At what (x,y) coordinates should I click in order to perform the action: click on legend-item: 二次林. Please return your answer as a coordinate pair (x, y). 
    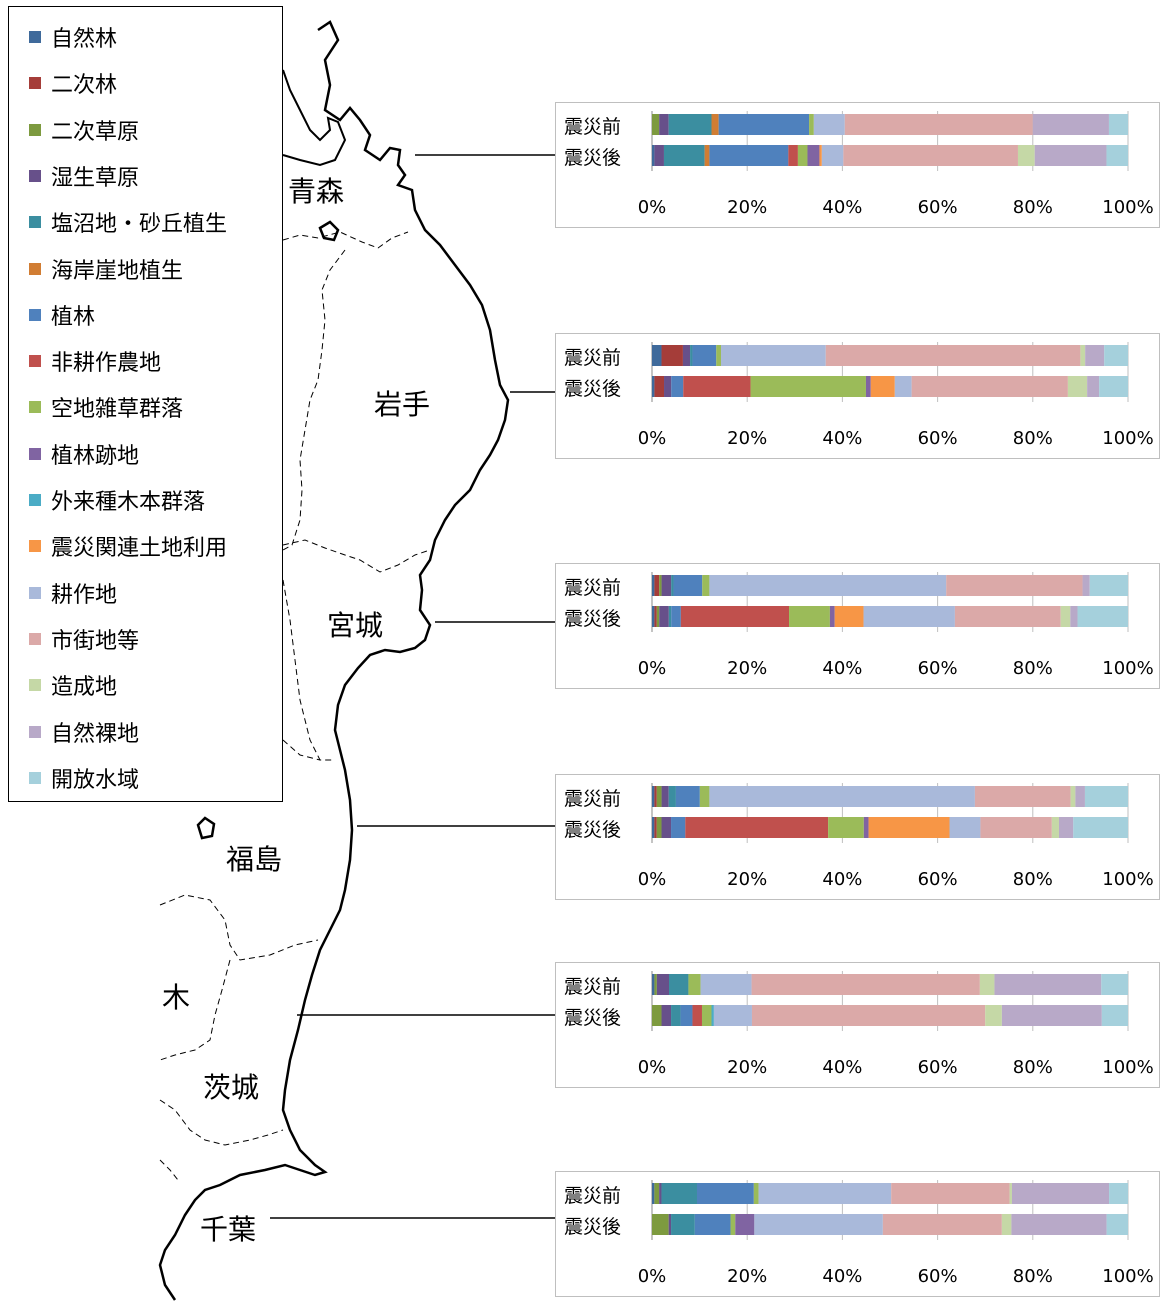
    Looking at the image, I should click on (73, 84).